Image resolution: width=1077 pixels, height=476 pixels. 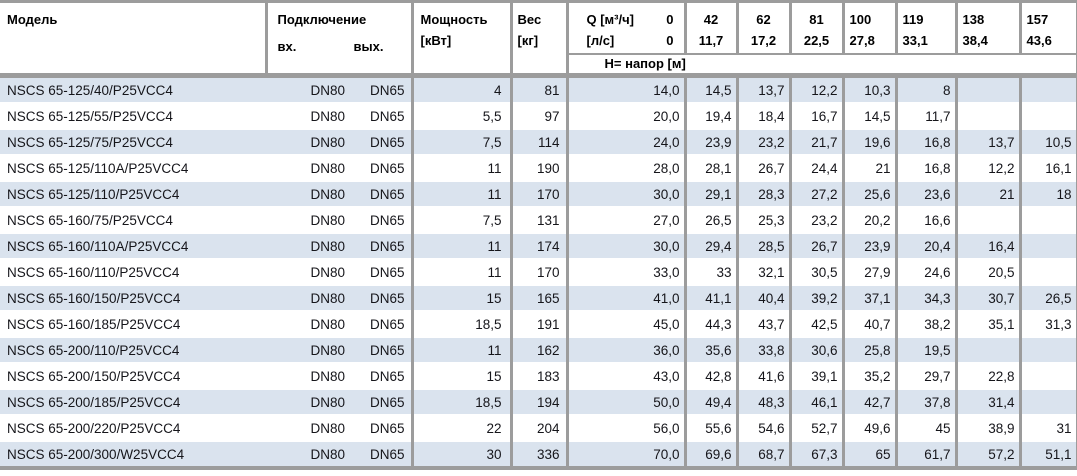 What do you see at coordinates (989, 245) in the screenshot?
I see `cell-head-6: 16,4` at bounding box center [989, 245].